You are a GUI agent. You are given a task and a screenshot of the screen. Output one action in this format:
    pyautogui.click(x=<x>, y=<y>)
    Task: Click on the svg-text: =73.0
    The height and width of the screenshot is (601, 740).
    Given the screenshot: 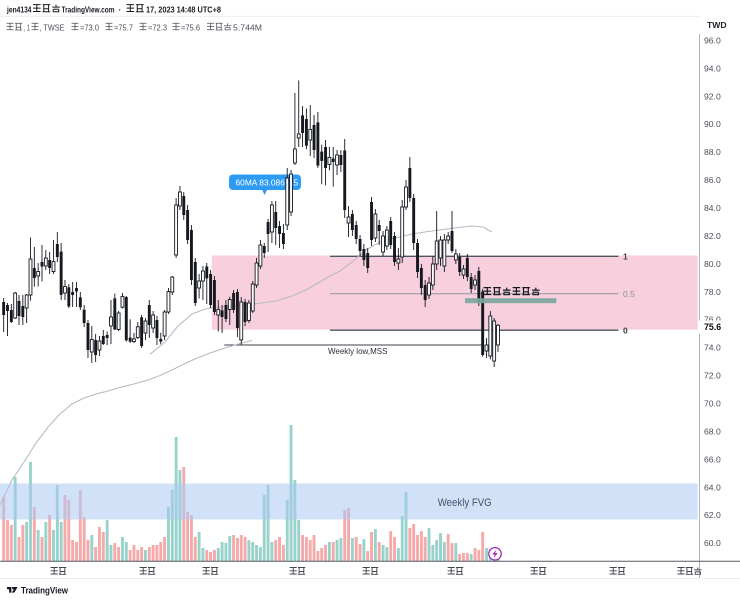 What is the action you would take?
    pyautogui.click(x=90, y=27)
    